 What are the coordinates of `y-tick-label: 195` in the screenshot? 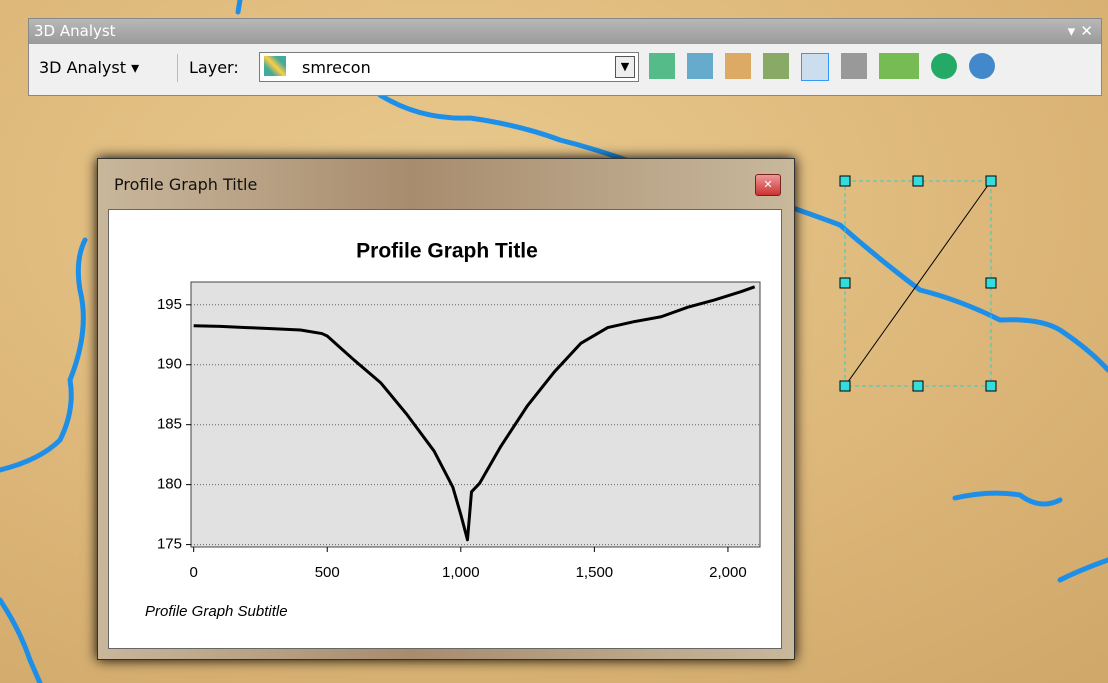 It's located at (169, 304).